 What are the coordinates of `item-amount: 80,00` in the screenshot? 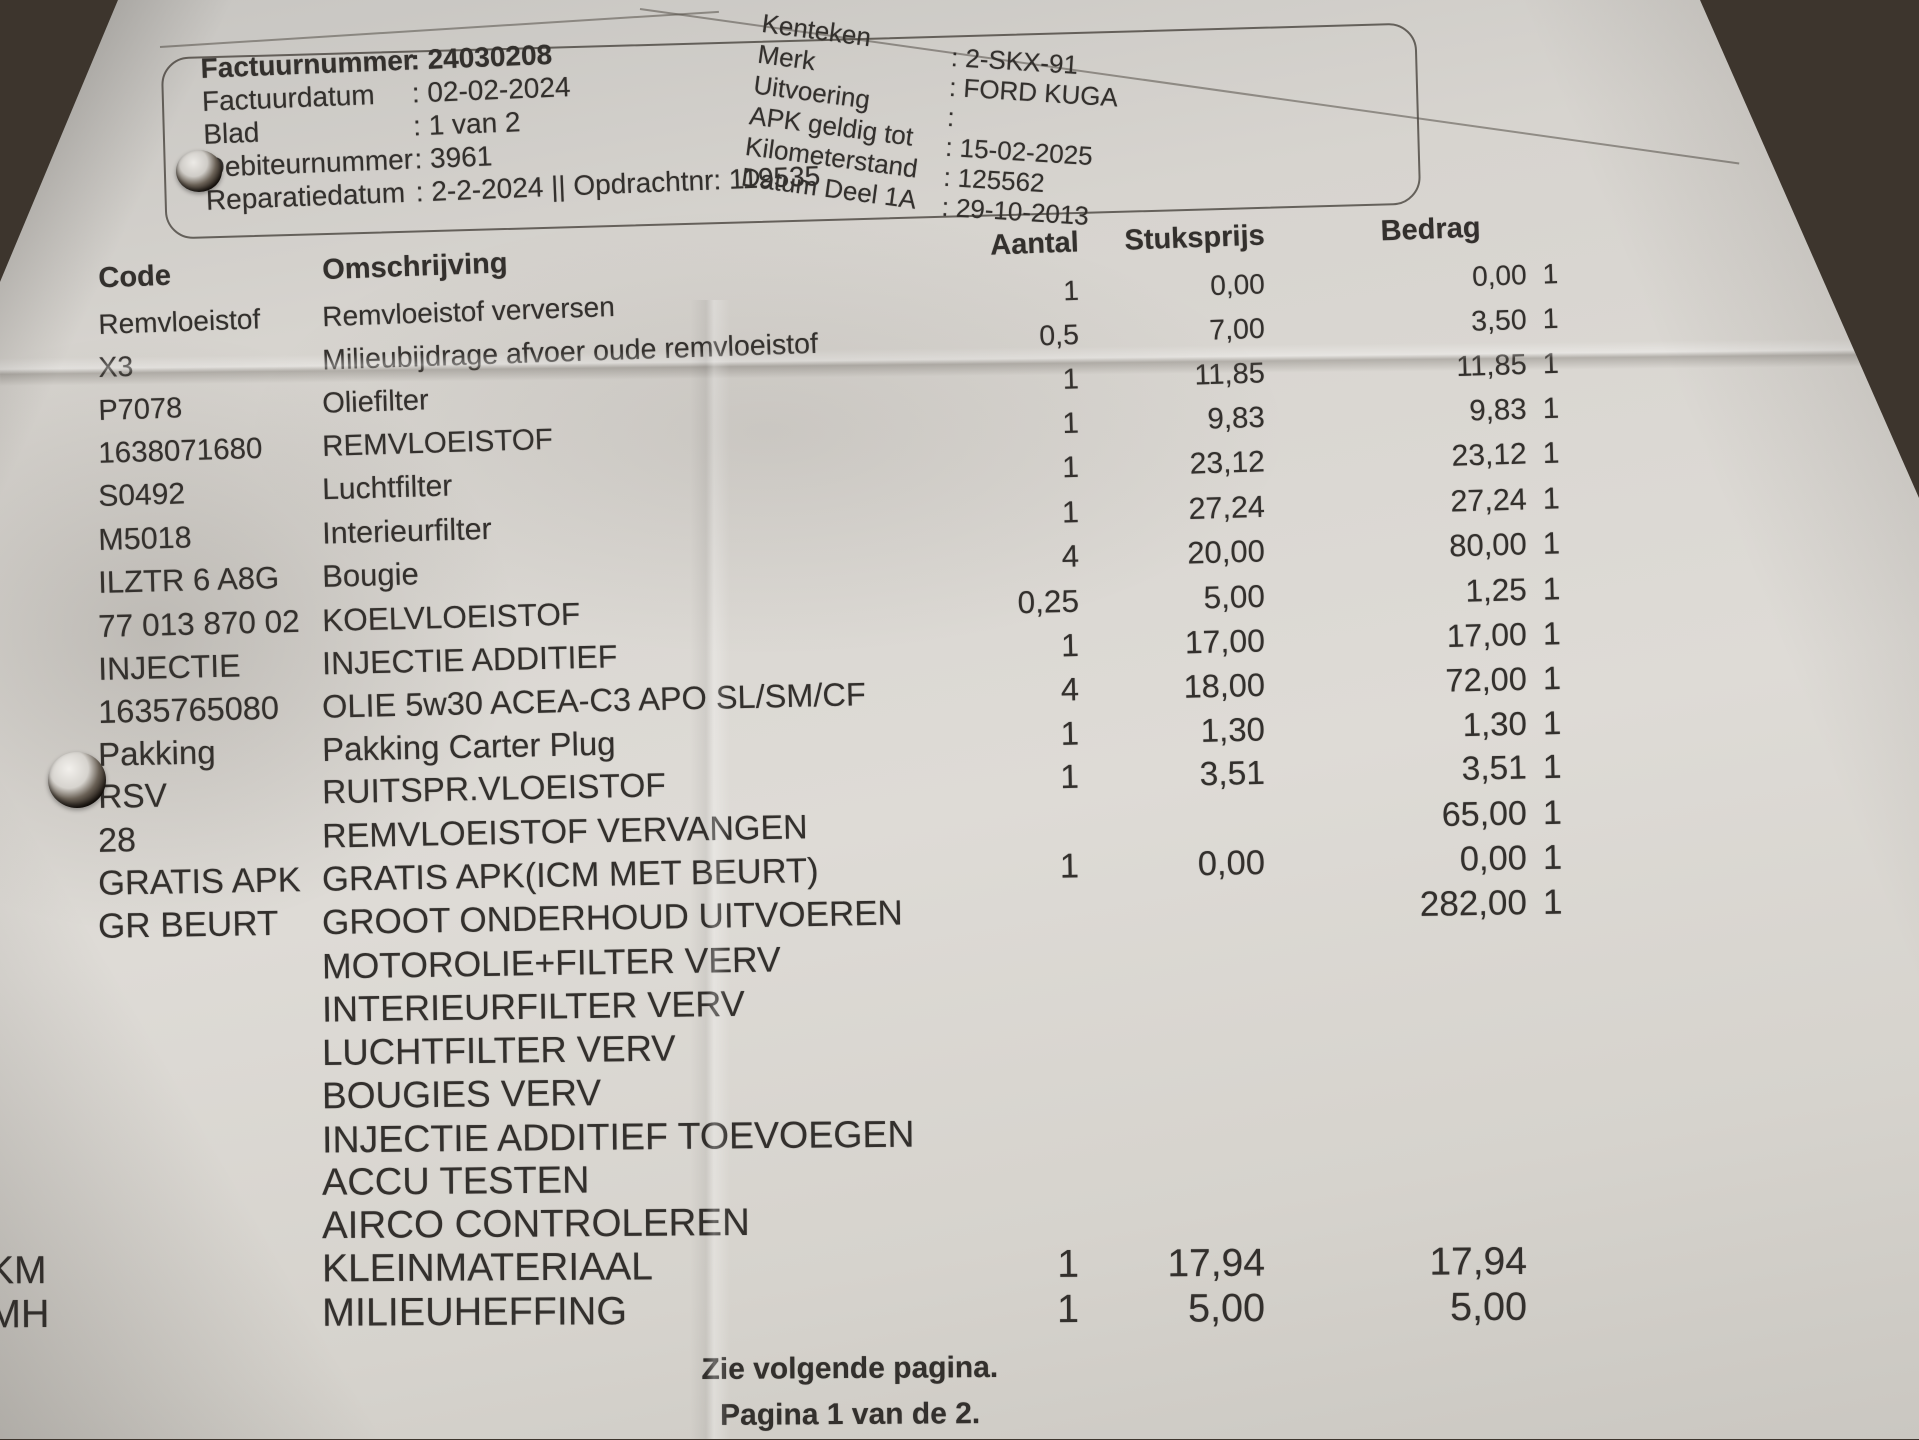 It's located at (1395, 547).